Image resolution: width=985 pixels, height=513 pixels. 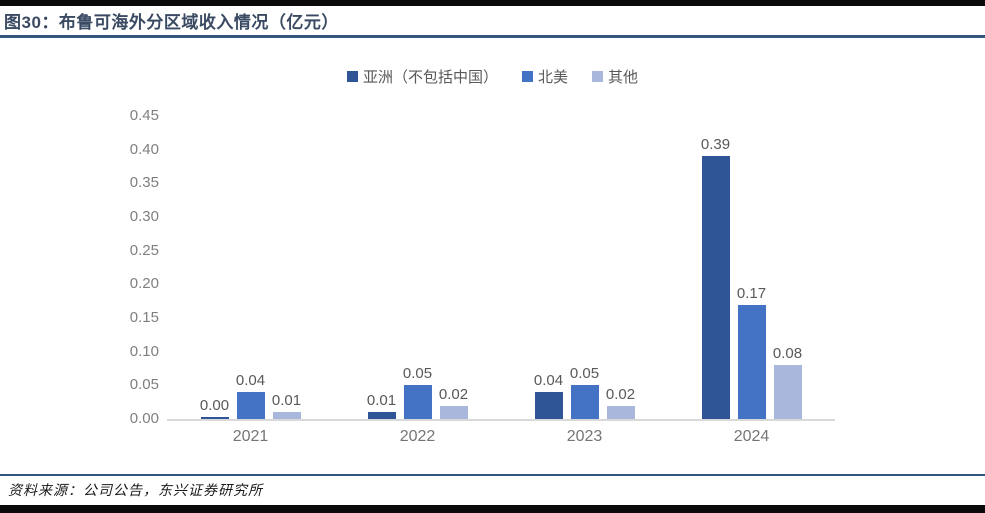 What do you see at coordinates (501, 437) in the screenshot?
I see `x-axis: 2021 2022 2023 2024` at bounding box center [501, 437].